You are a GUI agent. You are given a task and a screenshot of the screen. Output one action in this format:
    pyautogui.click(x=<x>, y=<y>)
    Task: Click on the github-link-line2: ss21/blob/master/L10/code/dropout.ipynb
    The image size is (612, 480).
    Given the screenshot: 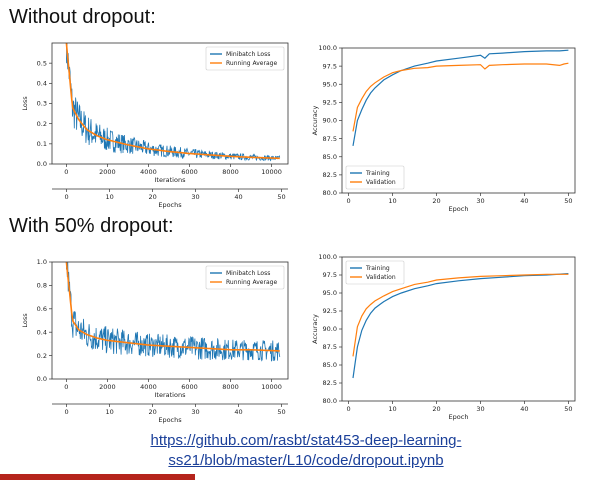 What is the action you would take?
    pyautogui.click(x=306, y=460)
    